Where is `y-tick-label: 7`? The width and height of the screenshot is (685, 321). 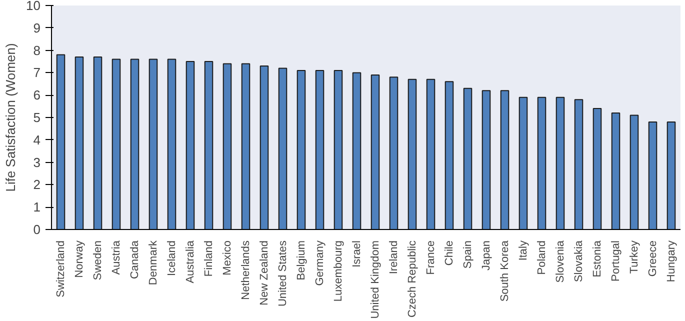
y-tick-label: 7 is located at coordinates (37, 72).